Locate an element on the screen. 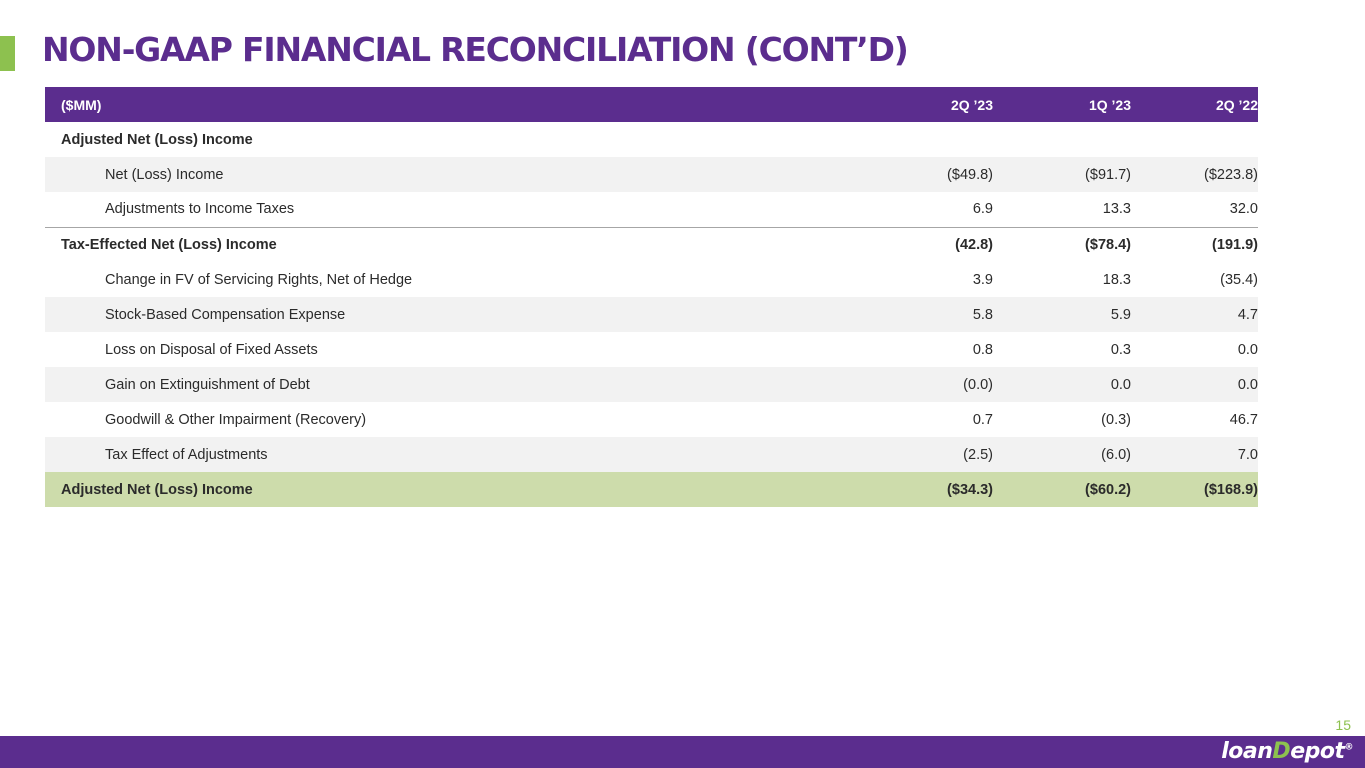 The height and width of the screenshot is (768, 1365). cell-1q23: 5.9 is located at coordinates (1062, 314).